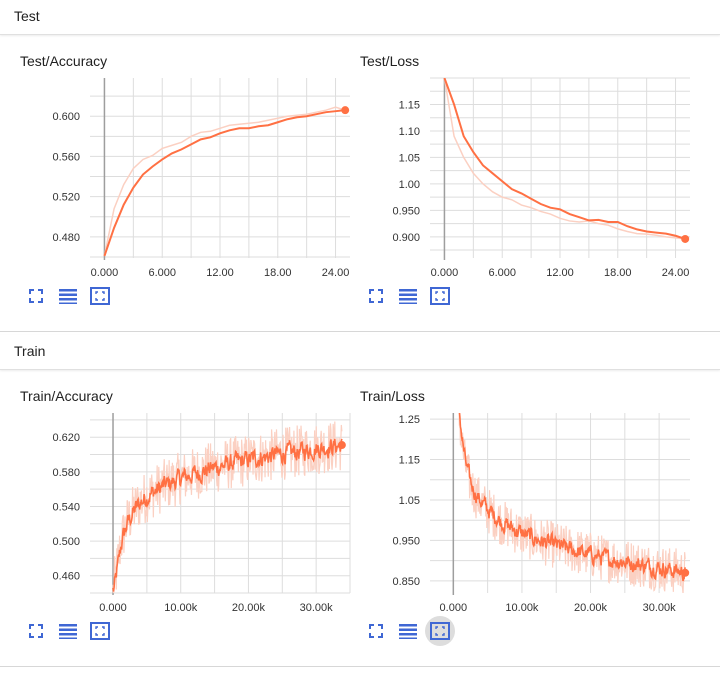 Image resolution: width=720 pixels, height=688 pixels. I want to click on chart-title: Test/Accuracy, so click(64, 61).